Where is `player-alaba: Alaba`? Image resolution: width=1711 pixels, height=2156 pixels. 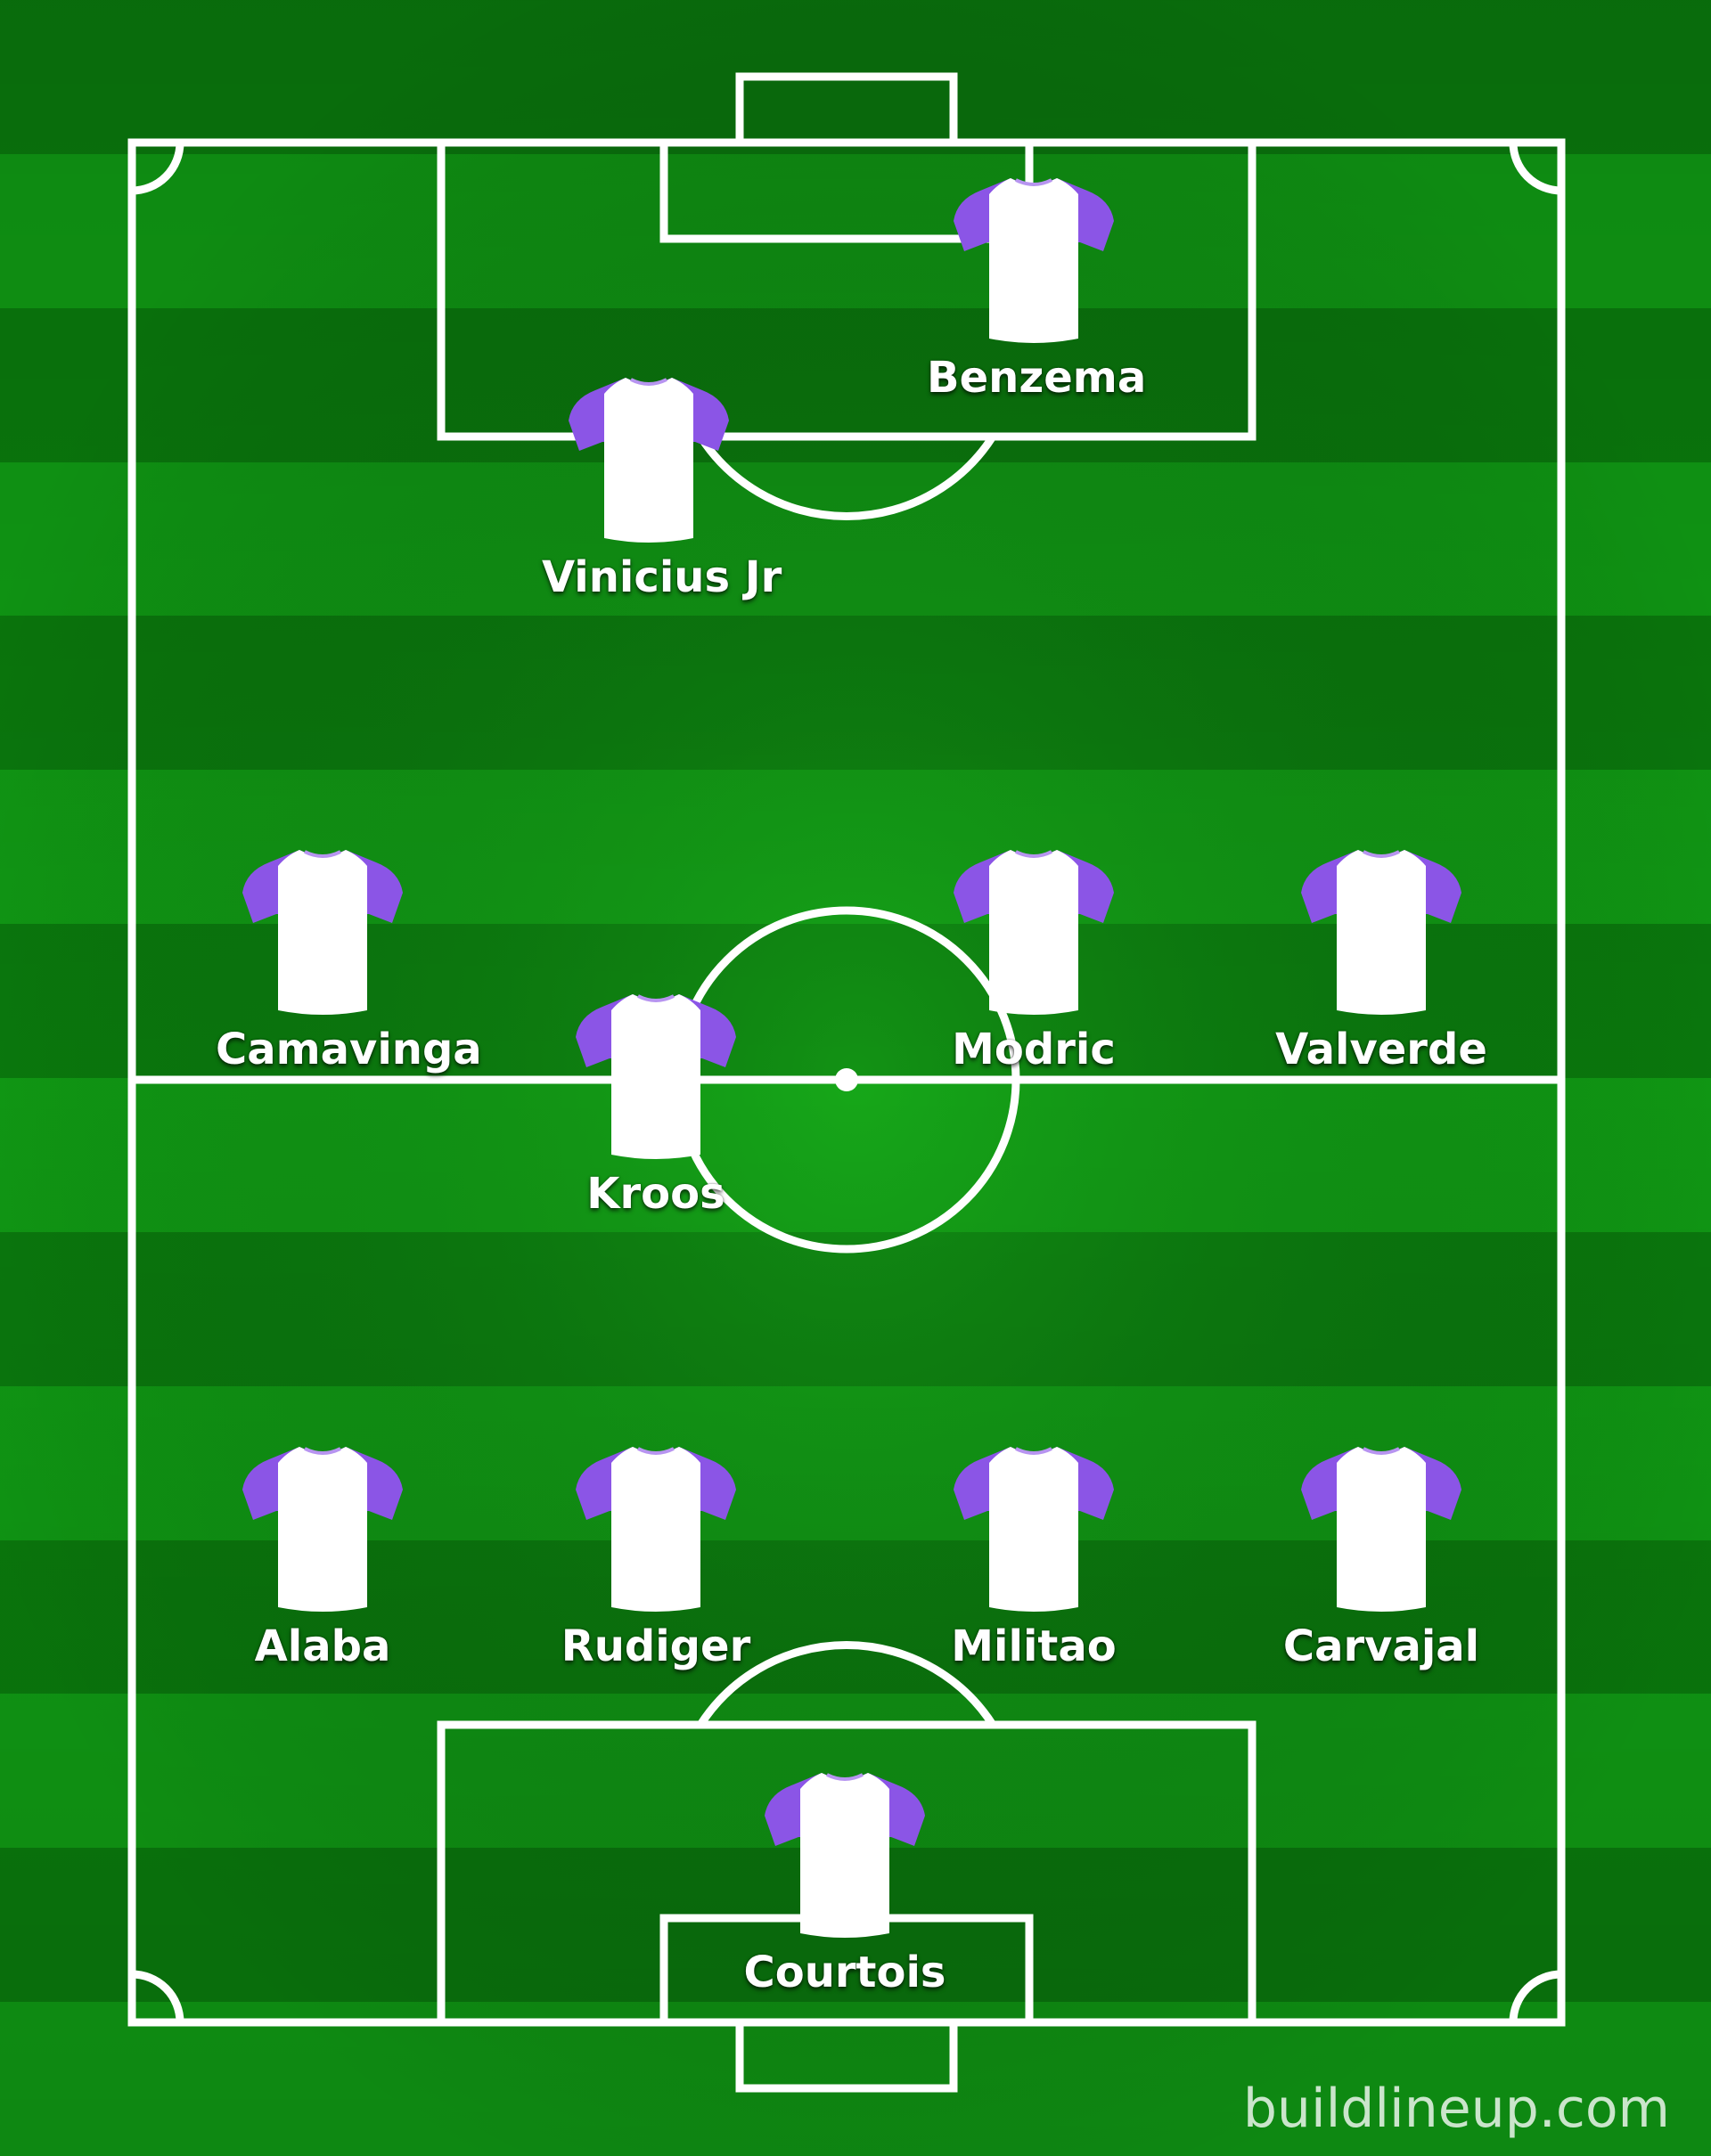
player-alaba: Alaba is located at coordinates (323, 1554).